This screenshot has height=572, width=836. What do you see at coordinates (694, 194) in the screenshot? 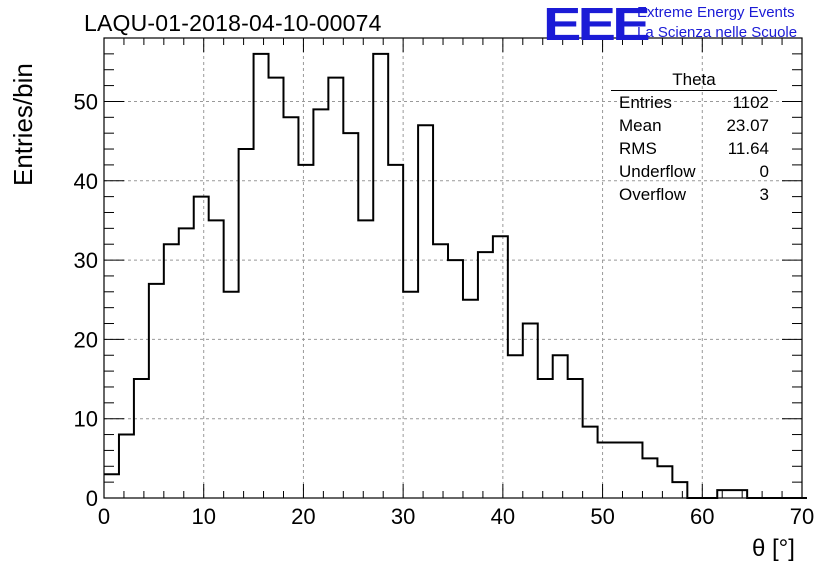
I see `stats-row-overflow: Overflow 3` at bounding box center [694, 194].